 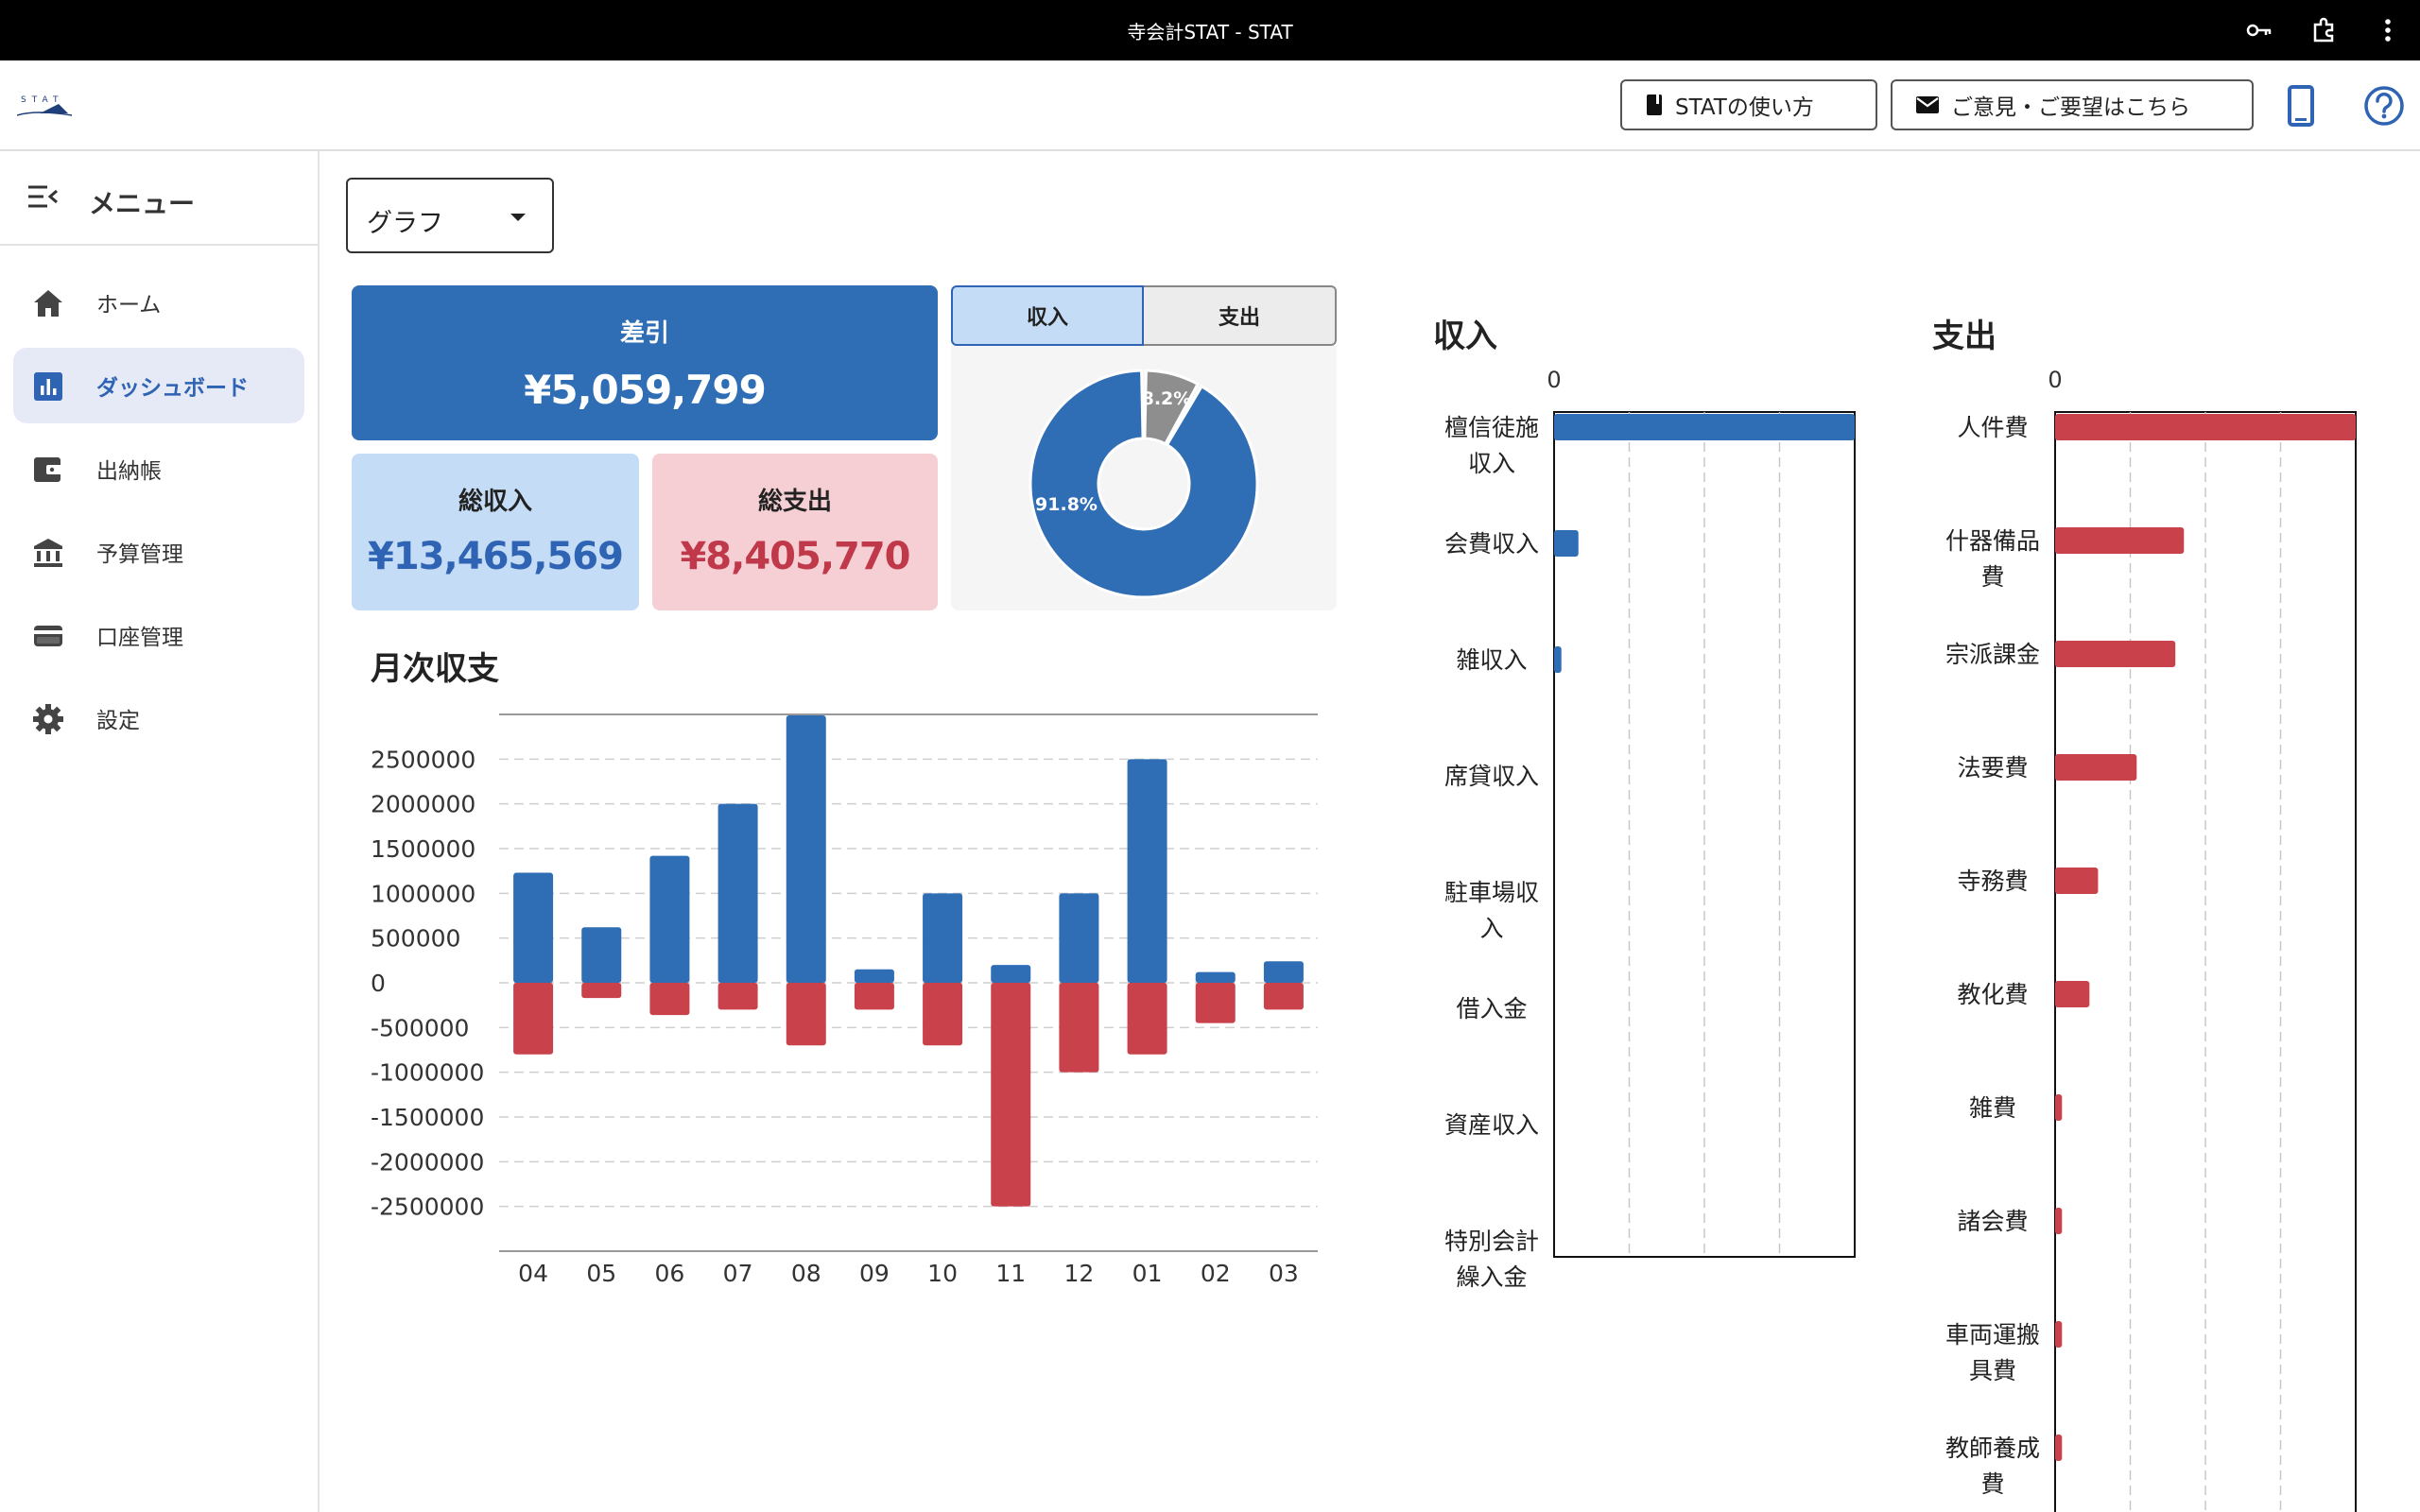 What do you see at coordinates (646, 390) in the screenshot?
I see `balance-value: ¥5,059,799` at bounding box center [646, 390].